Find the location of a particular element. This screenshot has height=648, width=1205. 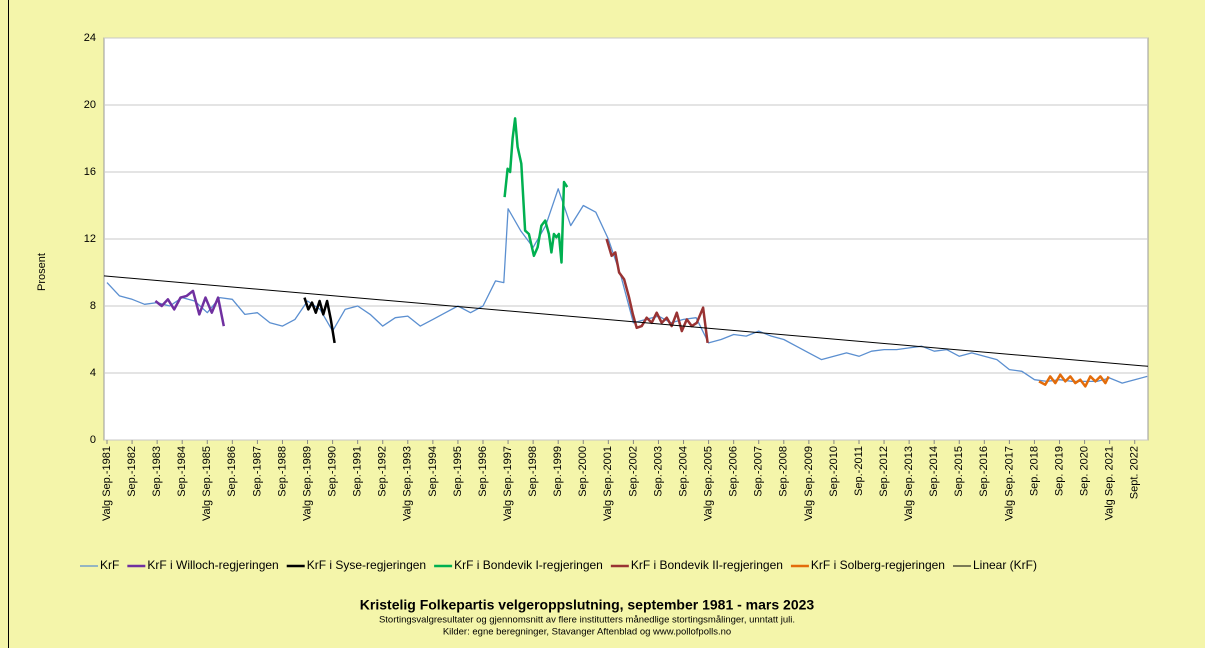

x-tick-label: Sep.-2000 is located at coordinates (583, 471).